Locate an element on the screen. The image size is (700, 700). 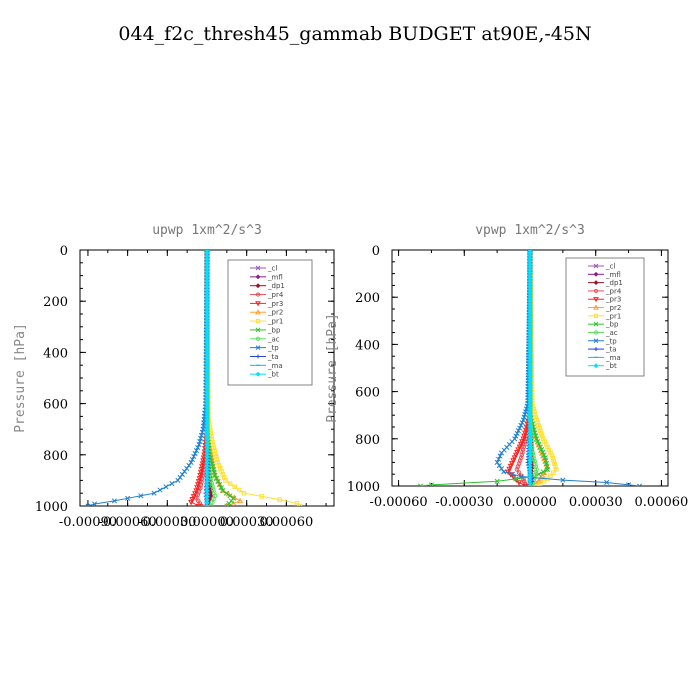
legend-box is located at coordinates (270, 322).